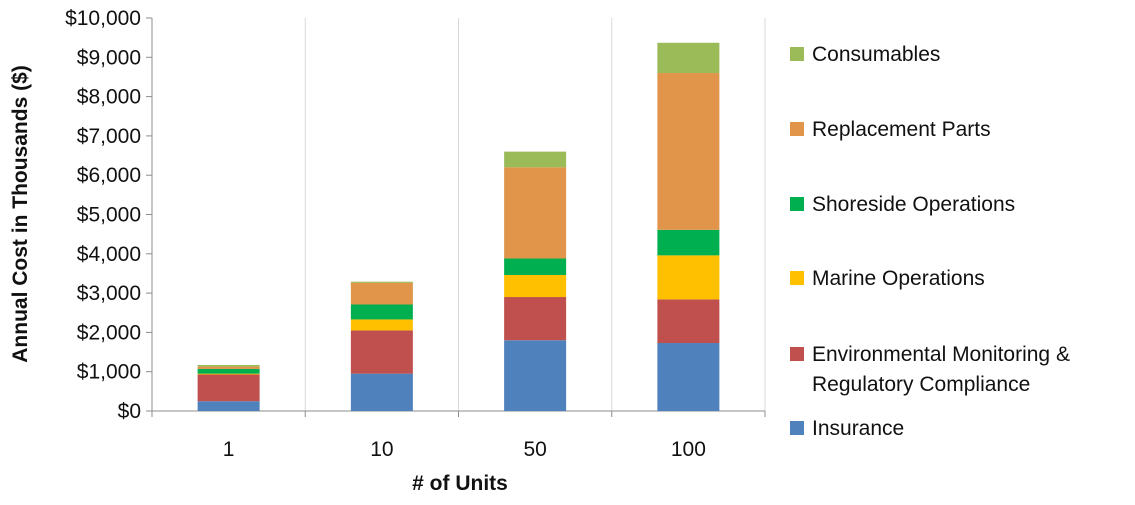  What do you see at coordinates (534, 449) in the screenshot?
I see `x-tick-label: 50` at bounding box center [534, 449].